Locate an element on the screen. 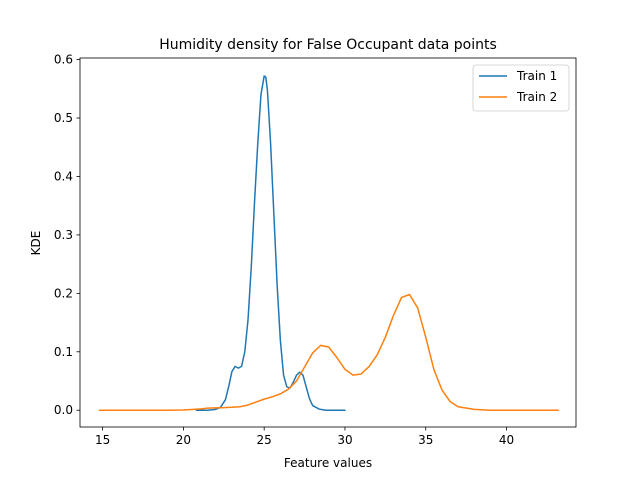 The height and width of the screenshot is (480, 640). y-tick-label: 0.1 is located at coordinates (63, 352).